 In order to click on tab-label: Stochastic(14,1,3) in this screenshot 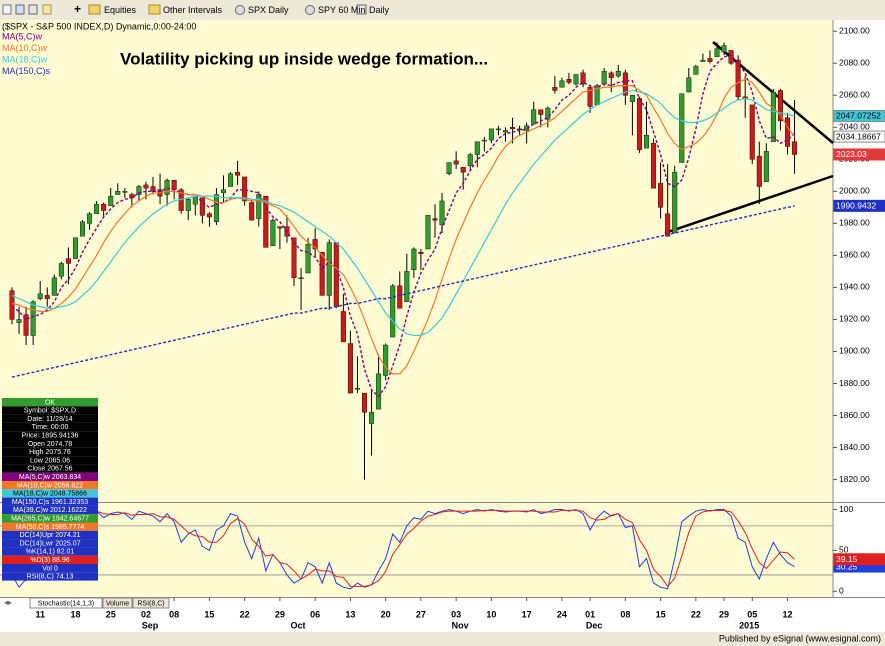, I will do `click(66, 603)`.